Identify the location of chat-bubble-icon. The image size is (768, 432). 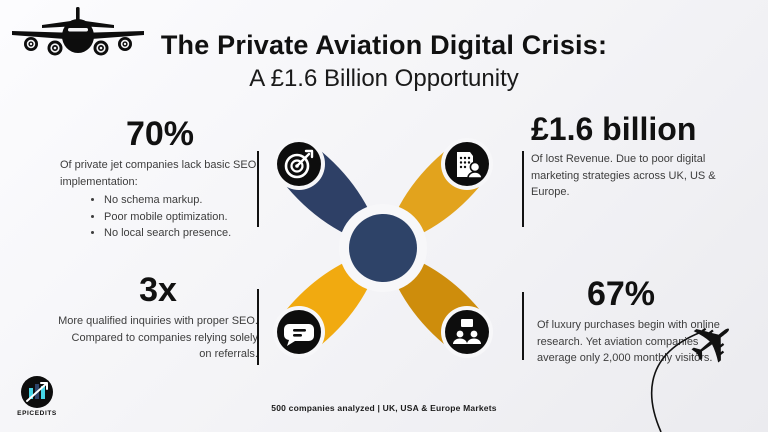
(299, 332).